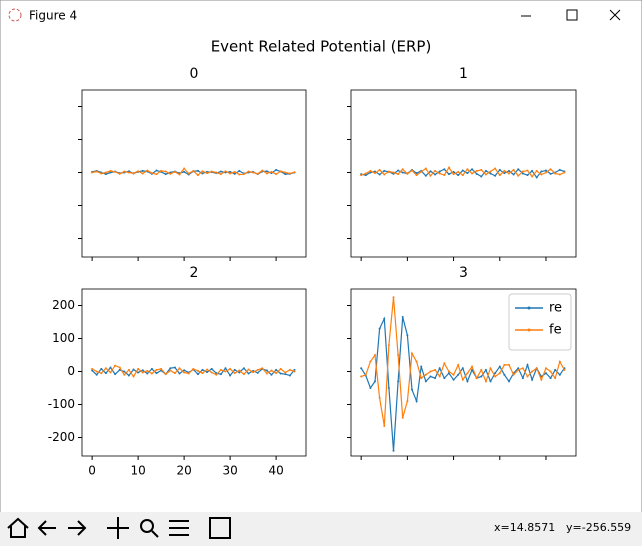 The image size is (642, 546). Describe the element at coordinates (77, 528) in the screenshot. I see `forward-button` at that location.